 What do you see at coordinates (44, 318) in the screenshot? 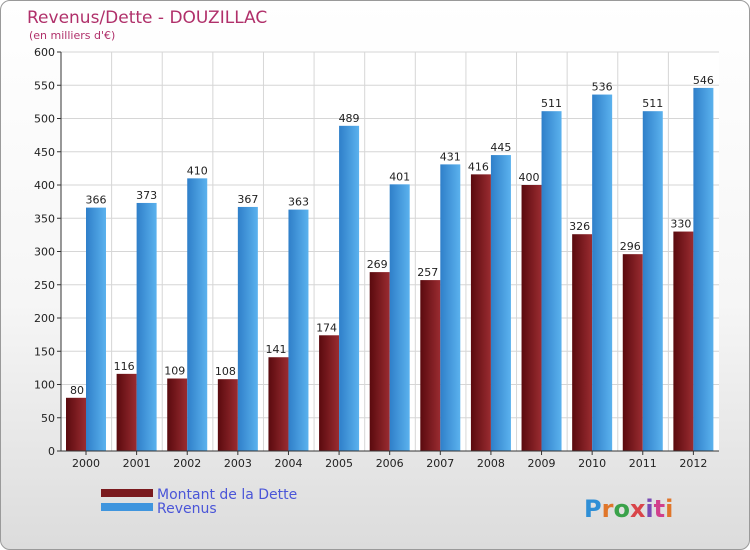
I see `y-tick-label: 200` at bounding box center [44, 318].